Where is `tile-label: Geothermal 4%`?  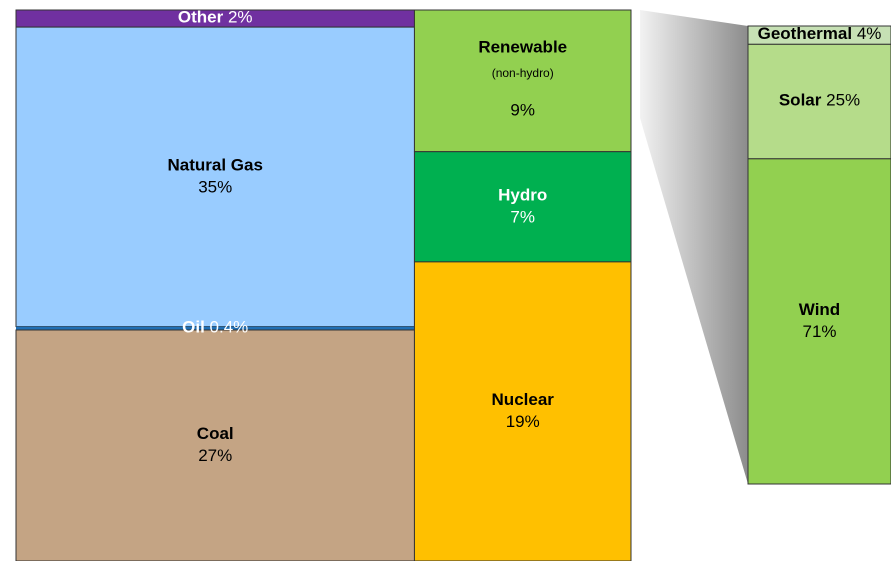
tile-label: Geothermal 4% is located at coordinates (820, 34).